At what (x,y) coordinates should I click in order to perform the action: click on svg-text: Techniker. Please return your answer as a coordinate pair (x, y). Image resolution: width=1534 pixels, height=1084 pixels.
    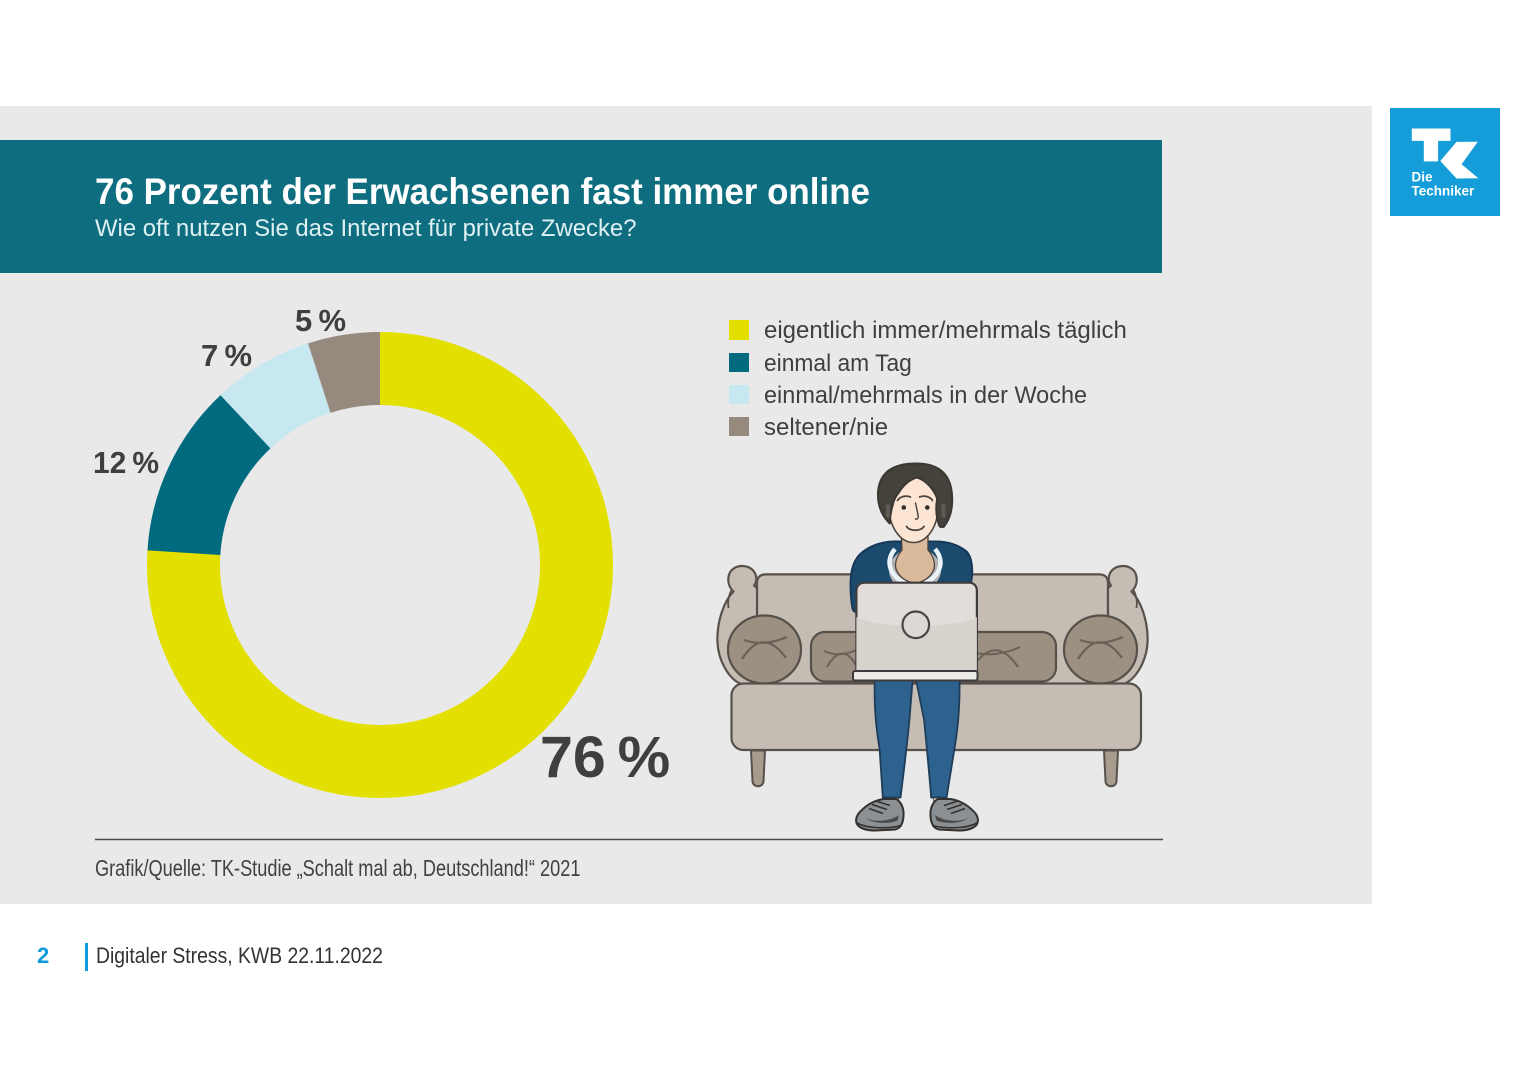
    Looking at the image, I should click on (1444, 191).